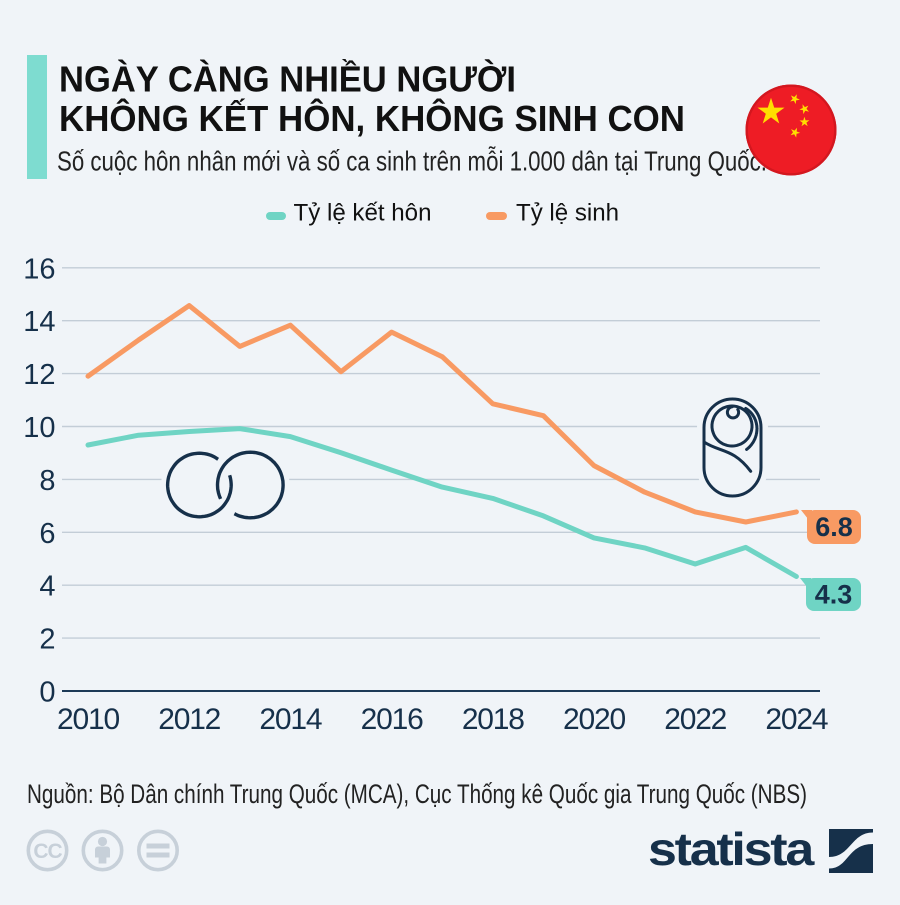 This screenshot has width=900, height=905. What do you see at coordinates (47, 693) in the screenshot?
I see `svg-text: 0` at bounding box center [47, 693].